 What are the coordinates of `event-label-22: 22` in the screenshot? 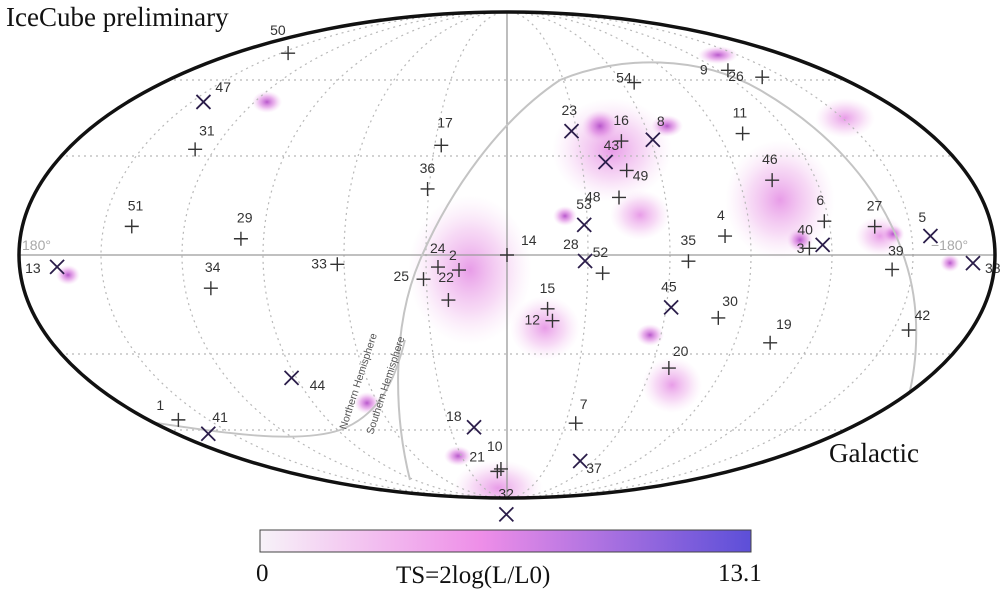 It's located at (446, 277).